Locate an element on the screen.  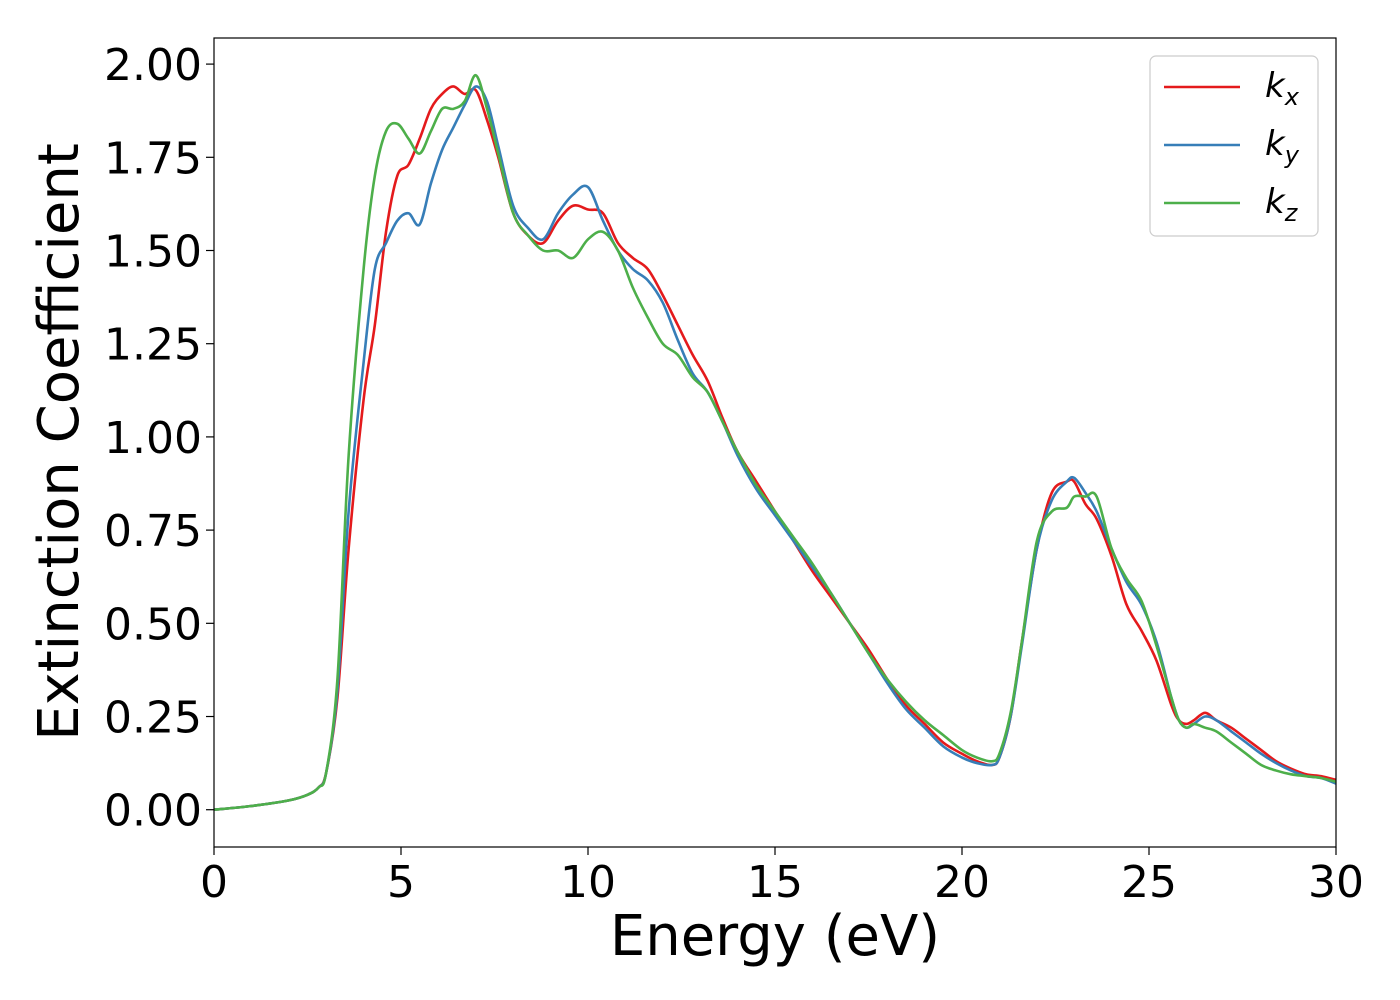
x-tick-label: 25 is located at coordinates (1149, 882).